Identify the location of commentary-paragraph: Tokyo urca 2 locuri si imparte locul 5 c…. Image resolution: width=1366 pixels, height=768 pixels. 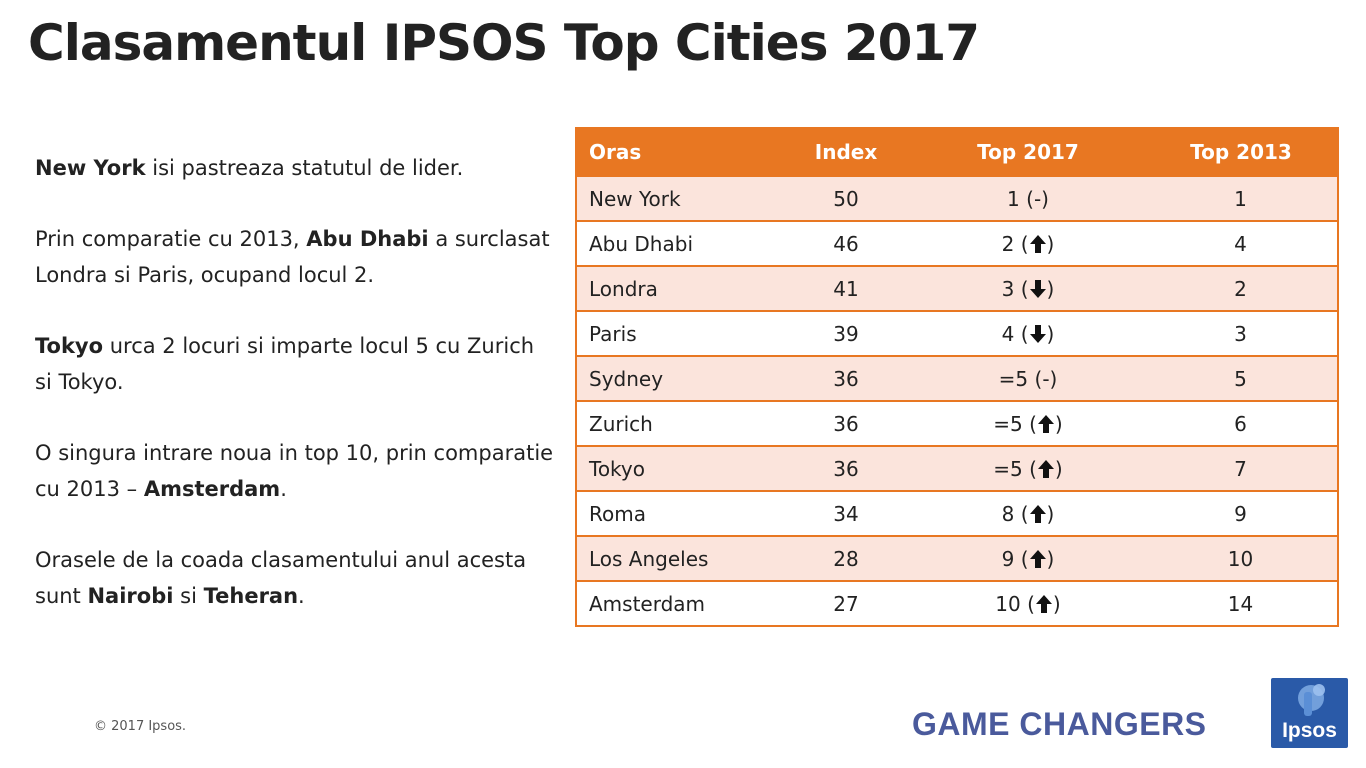
(285, 364).